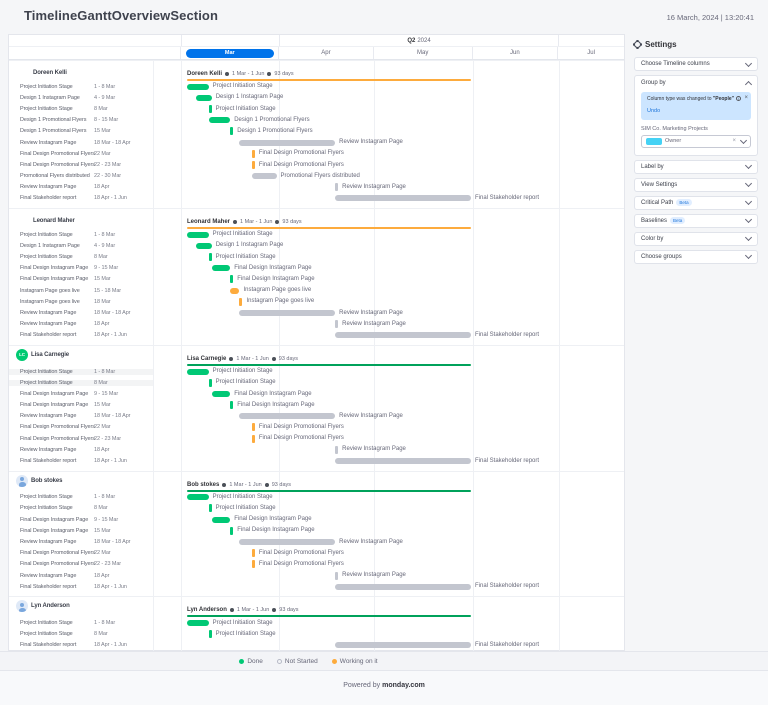  What do you see at coordinates (591, 40) in the screenshot?
I see `quarter-row-right-cell` at bounding box center [591, 40].